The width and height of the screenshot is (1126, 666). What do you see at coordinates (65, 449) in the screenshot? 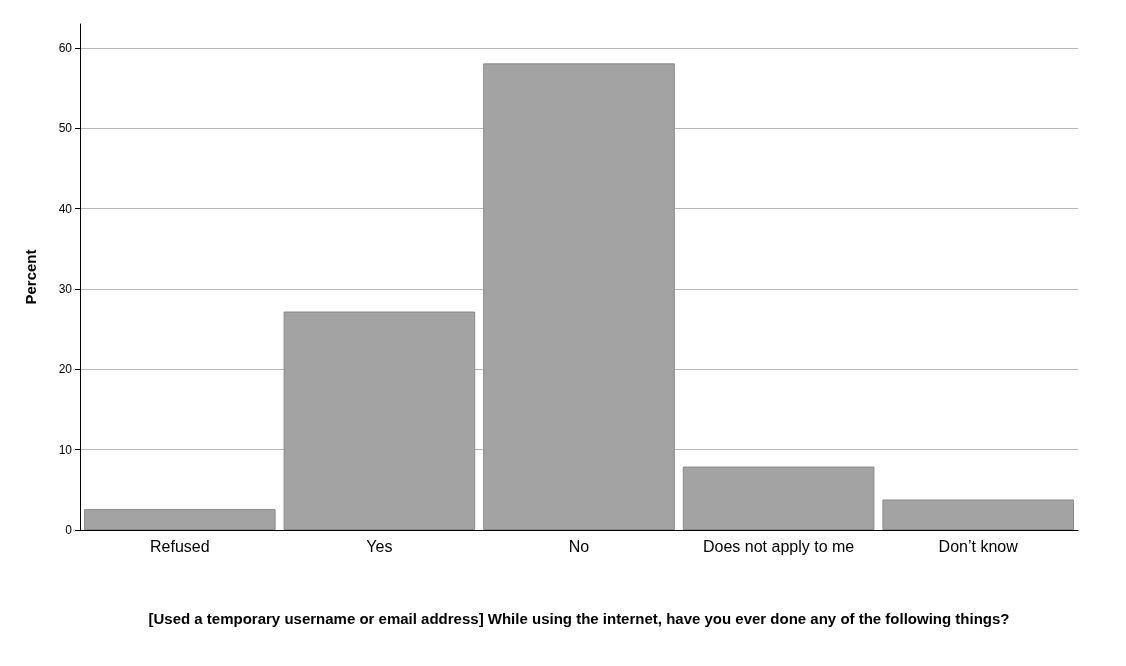
I see `y-tick-label: 10` at bounding box center [65, 449].